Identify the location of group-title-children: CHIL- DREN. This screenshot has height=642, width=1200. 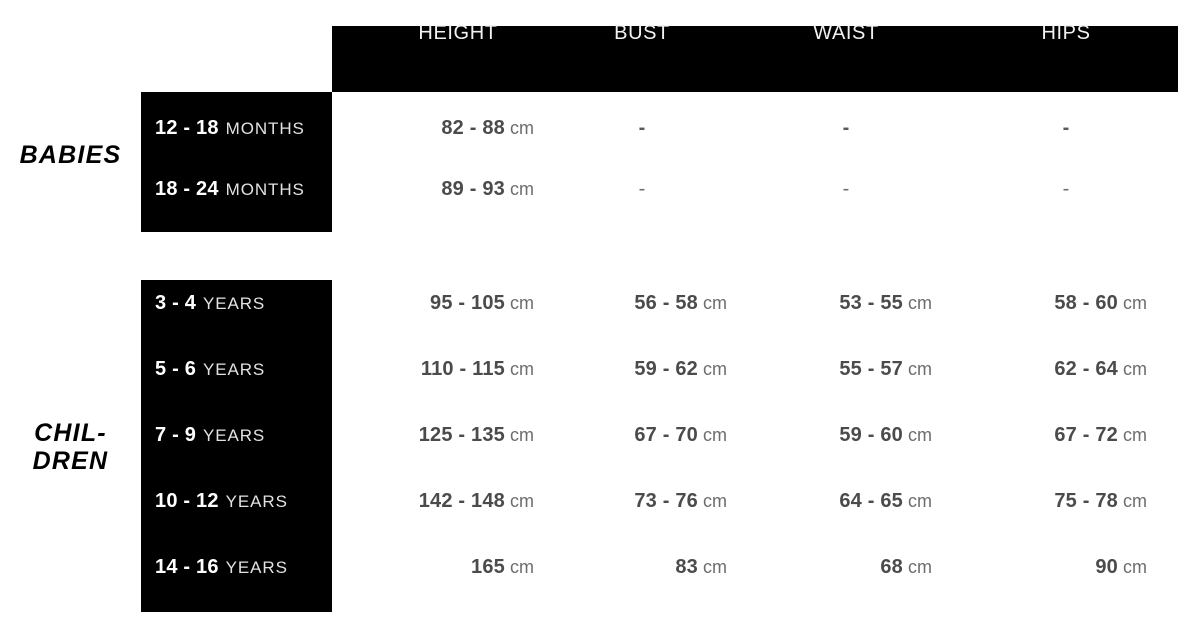
(70, 447).